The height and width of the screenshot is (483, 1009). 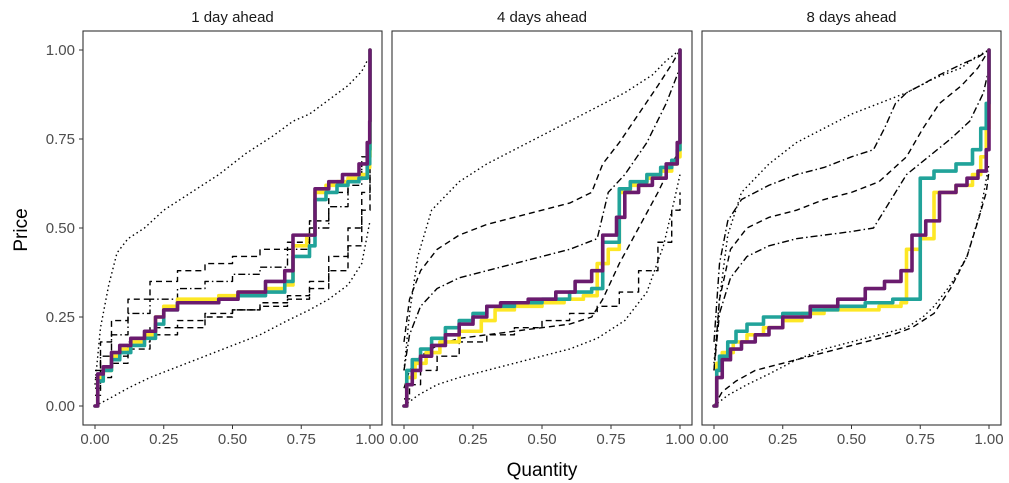 I want to click on series-line-black-dashdot, so click(x=233, y=264).